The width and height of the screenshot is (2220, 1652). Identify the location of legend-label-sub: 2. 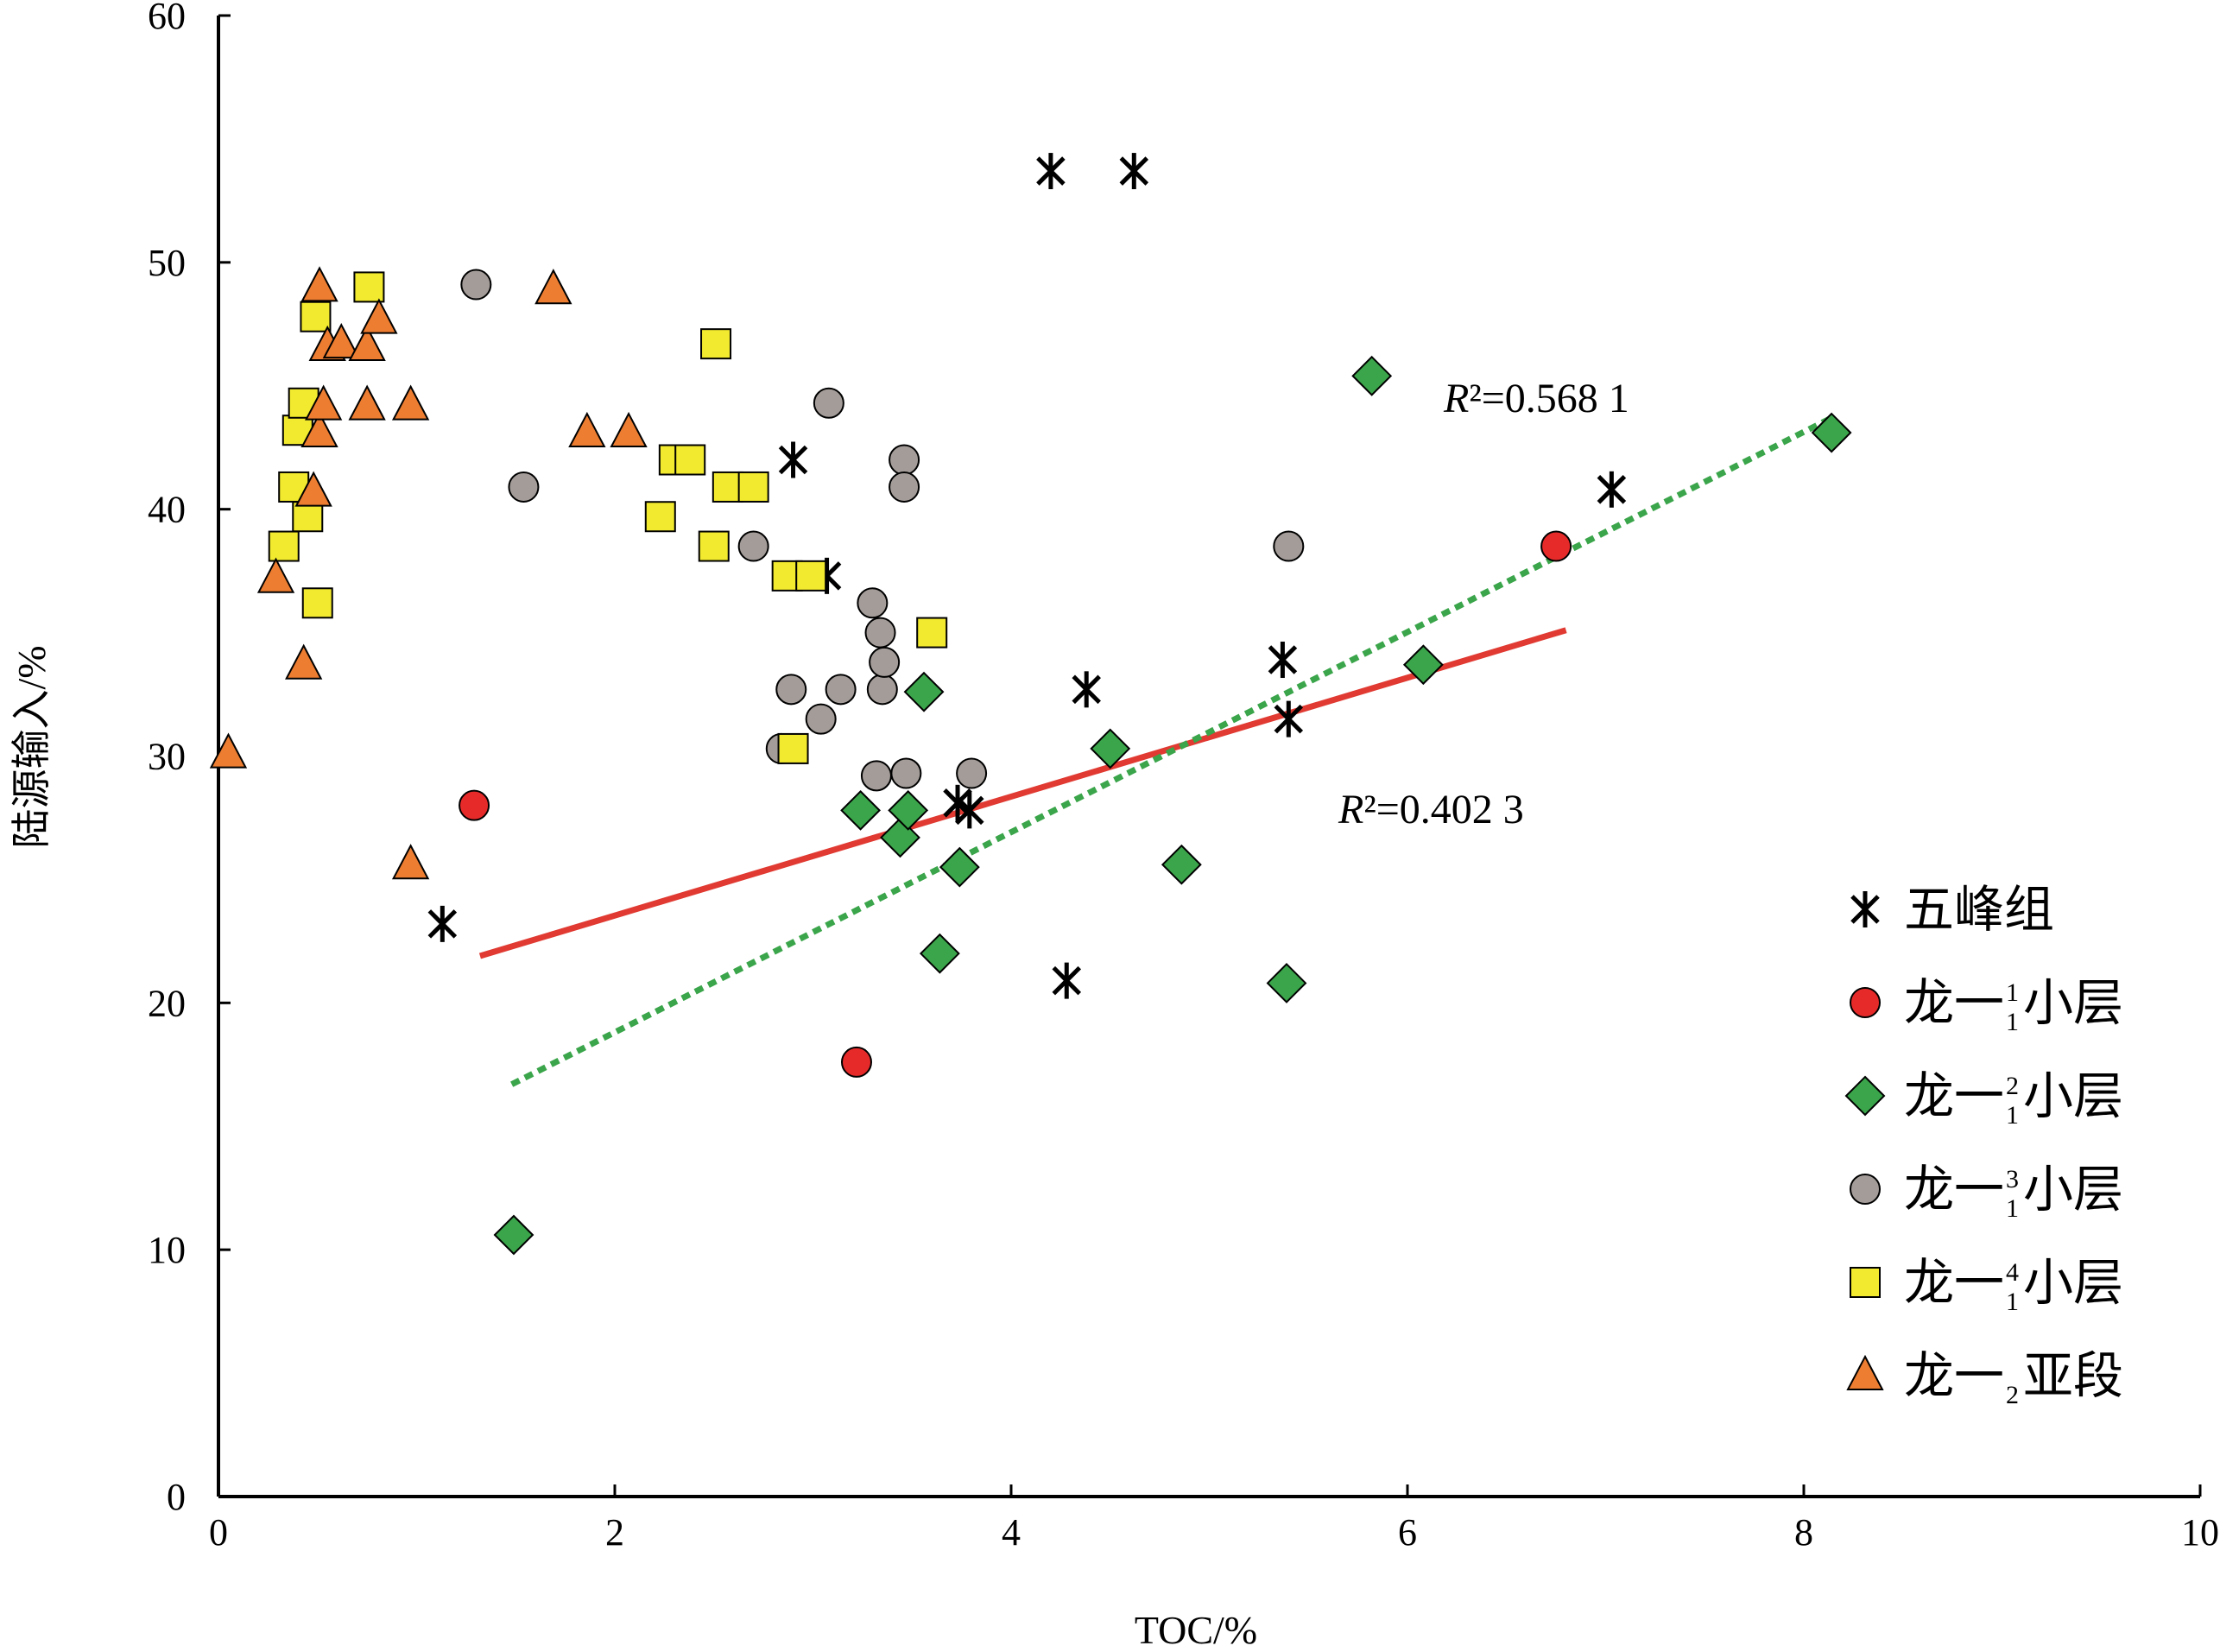
(2012, 1395).